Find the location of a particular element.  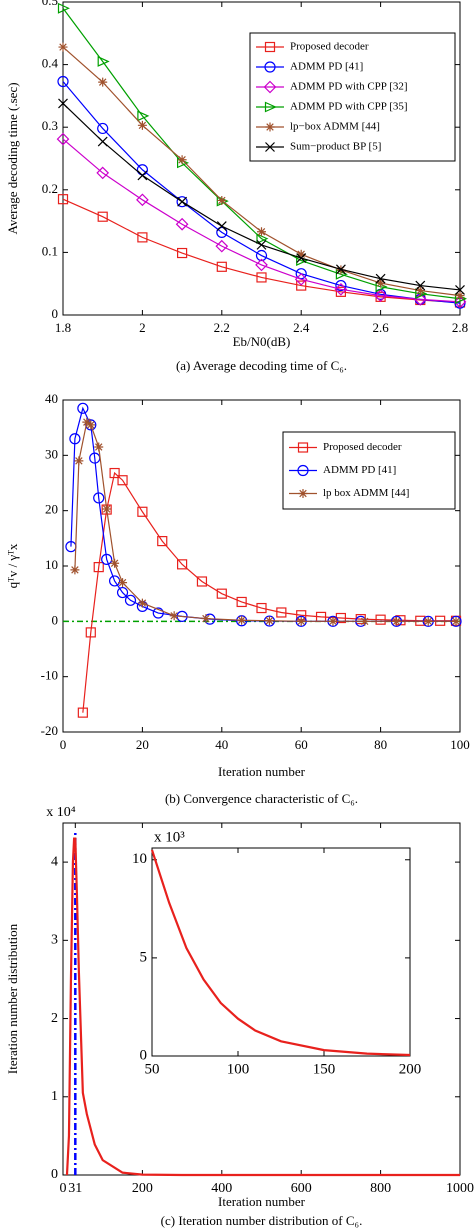

x-tick-label: 800 is located at coordinates (380, 1188).